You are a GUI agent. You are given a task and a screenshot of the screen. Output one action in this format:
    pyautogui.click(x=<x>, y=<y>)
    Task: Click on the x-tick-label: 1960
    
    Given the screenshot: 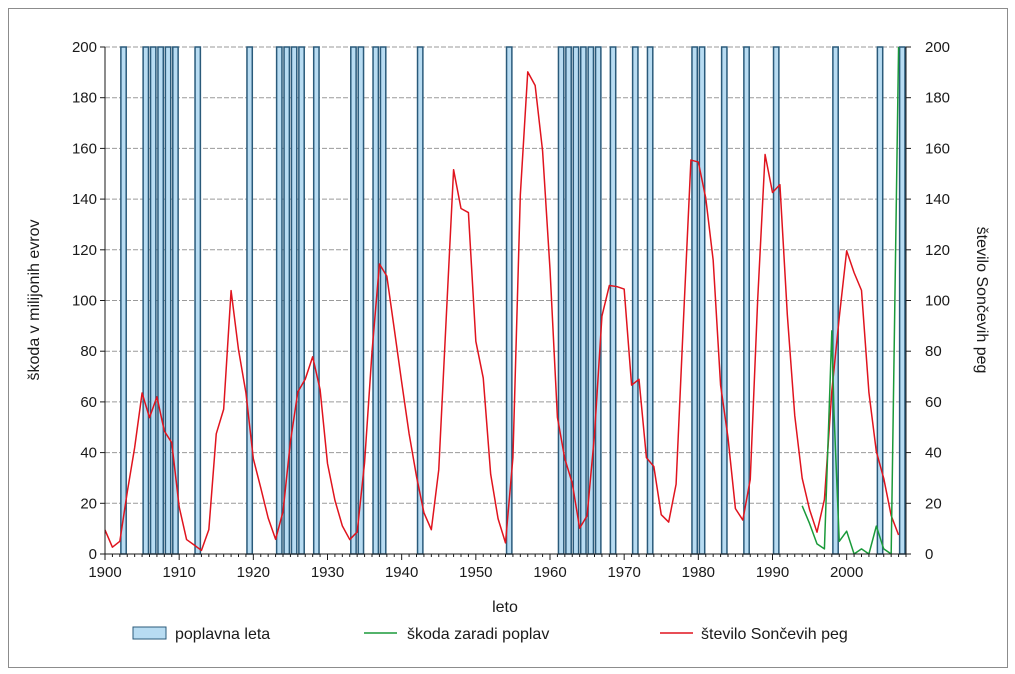 What is the action you would take?
    pyautogui.click(x=549, y=572)
    